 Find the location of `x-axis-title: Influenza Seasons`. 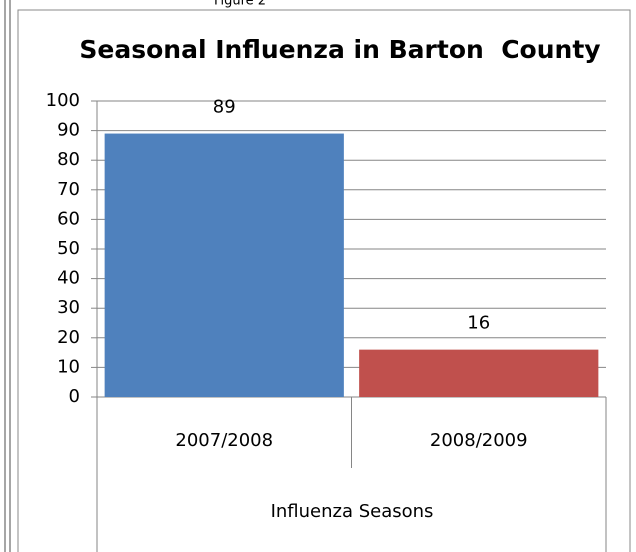

x-axis-title: Influenza Seasons is located at coordinates (352, 511).